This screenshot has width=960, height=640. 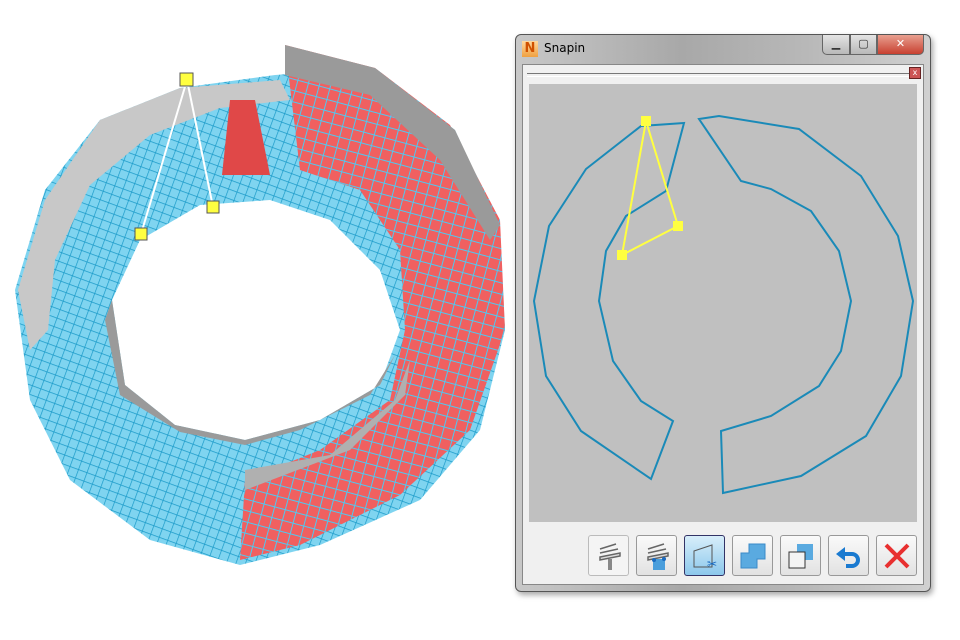 I want to click on extrude-button, so click(x=608, y=555).